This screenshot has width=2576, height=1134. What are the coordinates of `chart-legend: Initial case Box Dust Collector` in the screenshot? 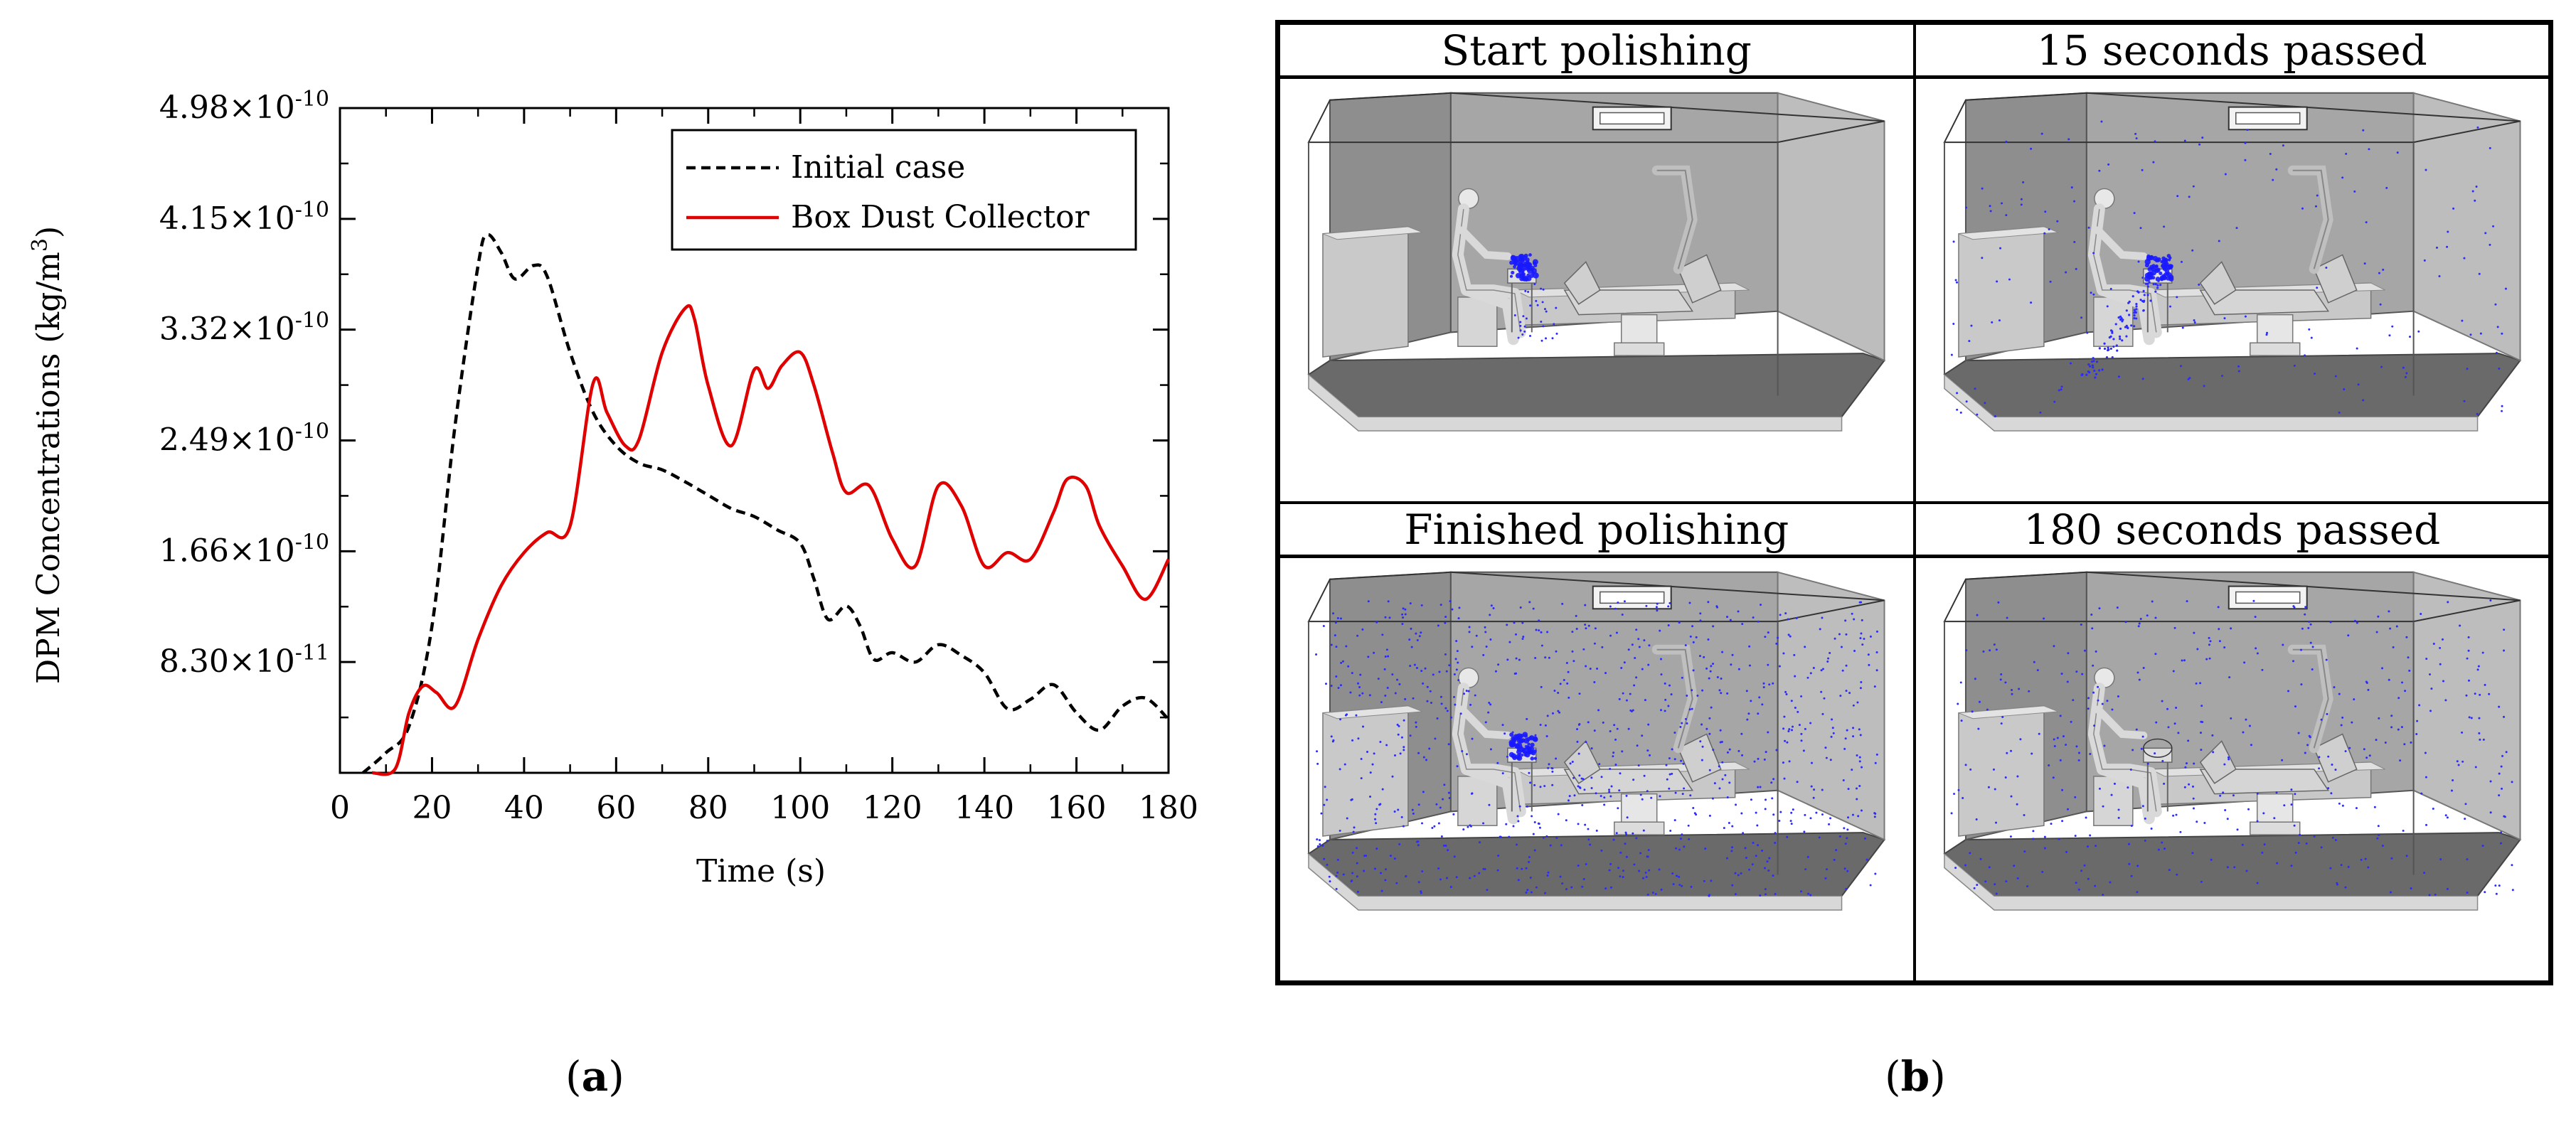 It's located at (904, 190).